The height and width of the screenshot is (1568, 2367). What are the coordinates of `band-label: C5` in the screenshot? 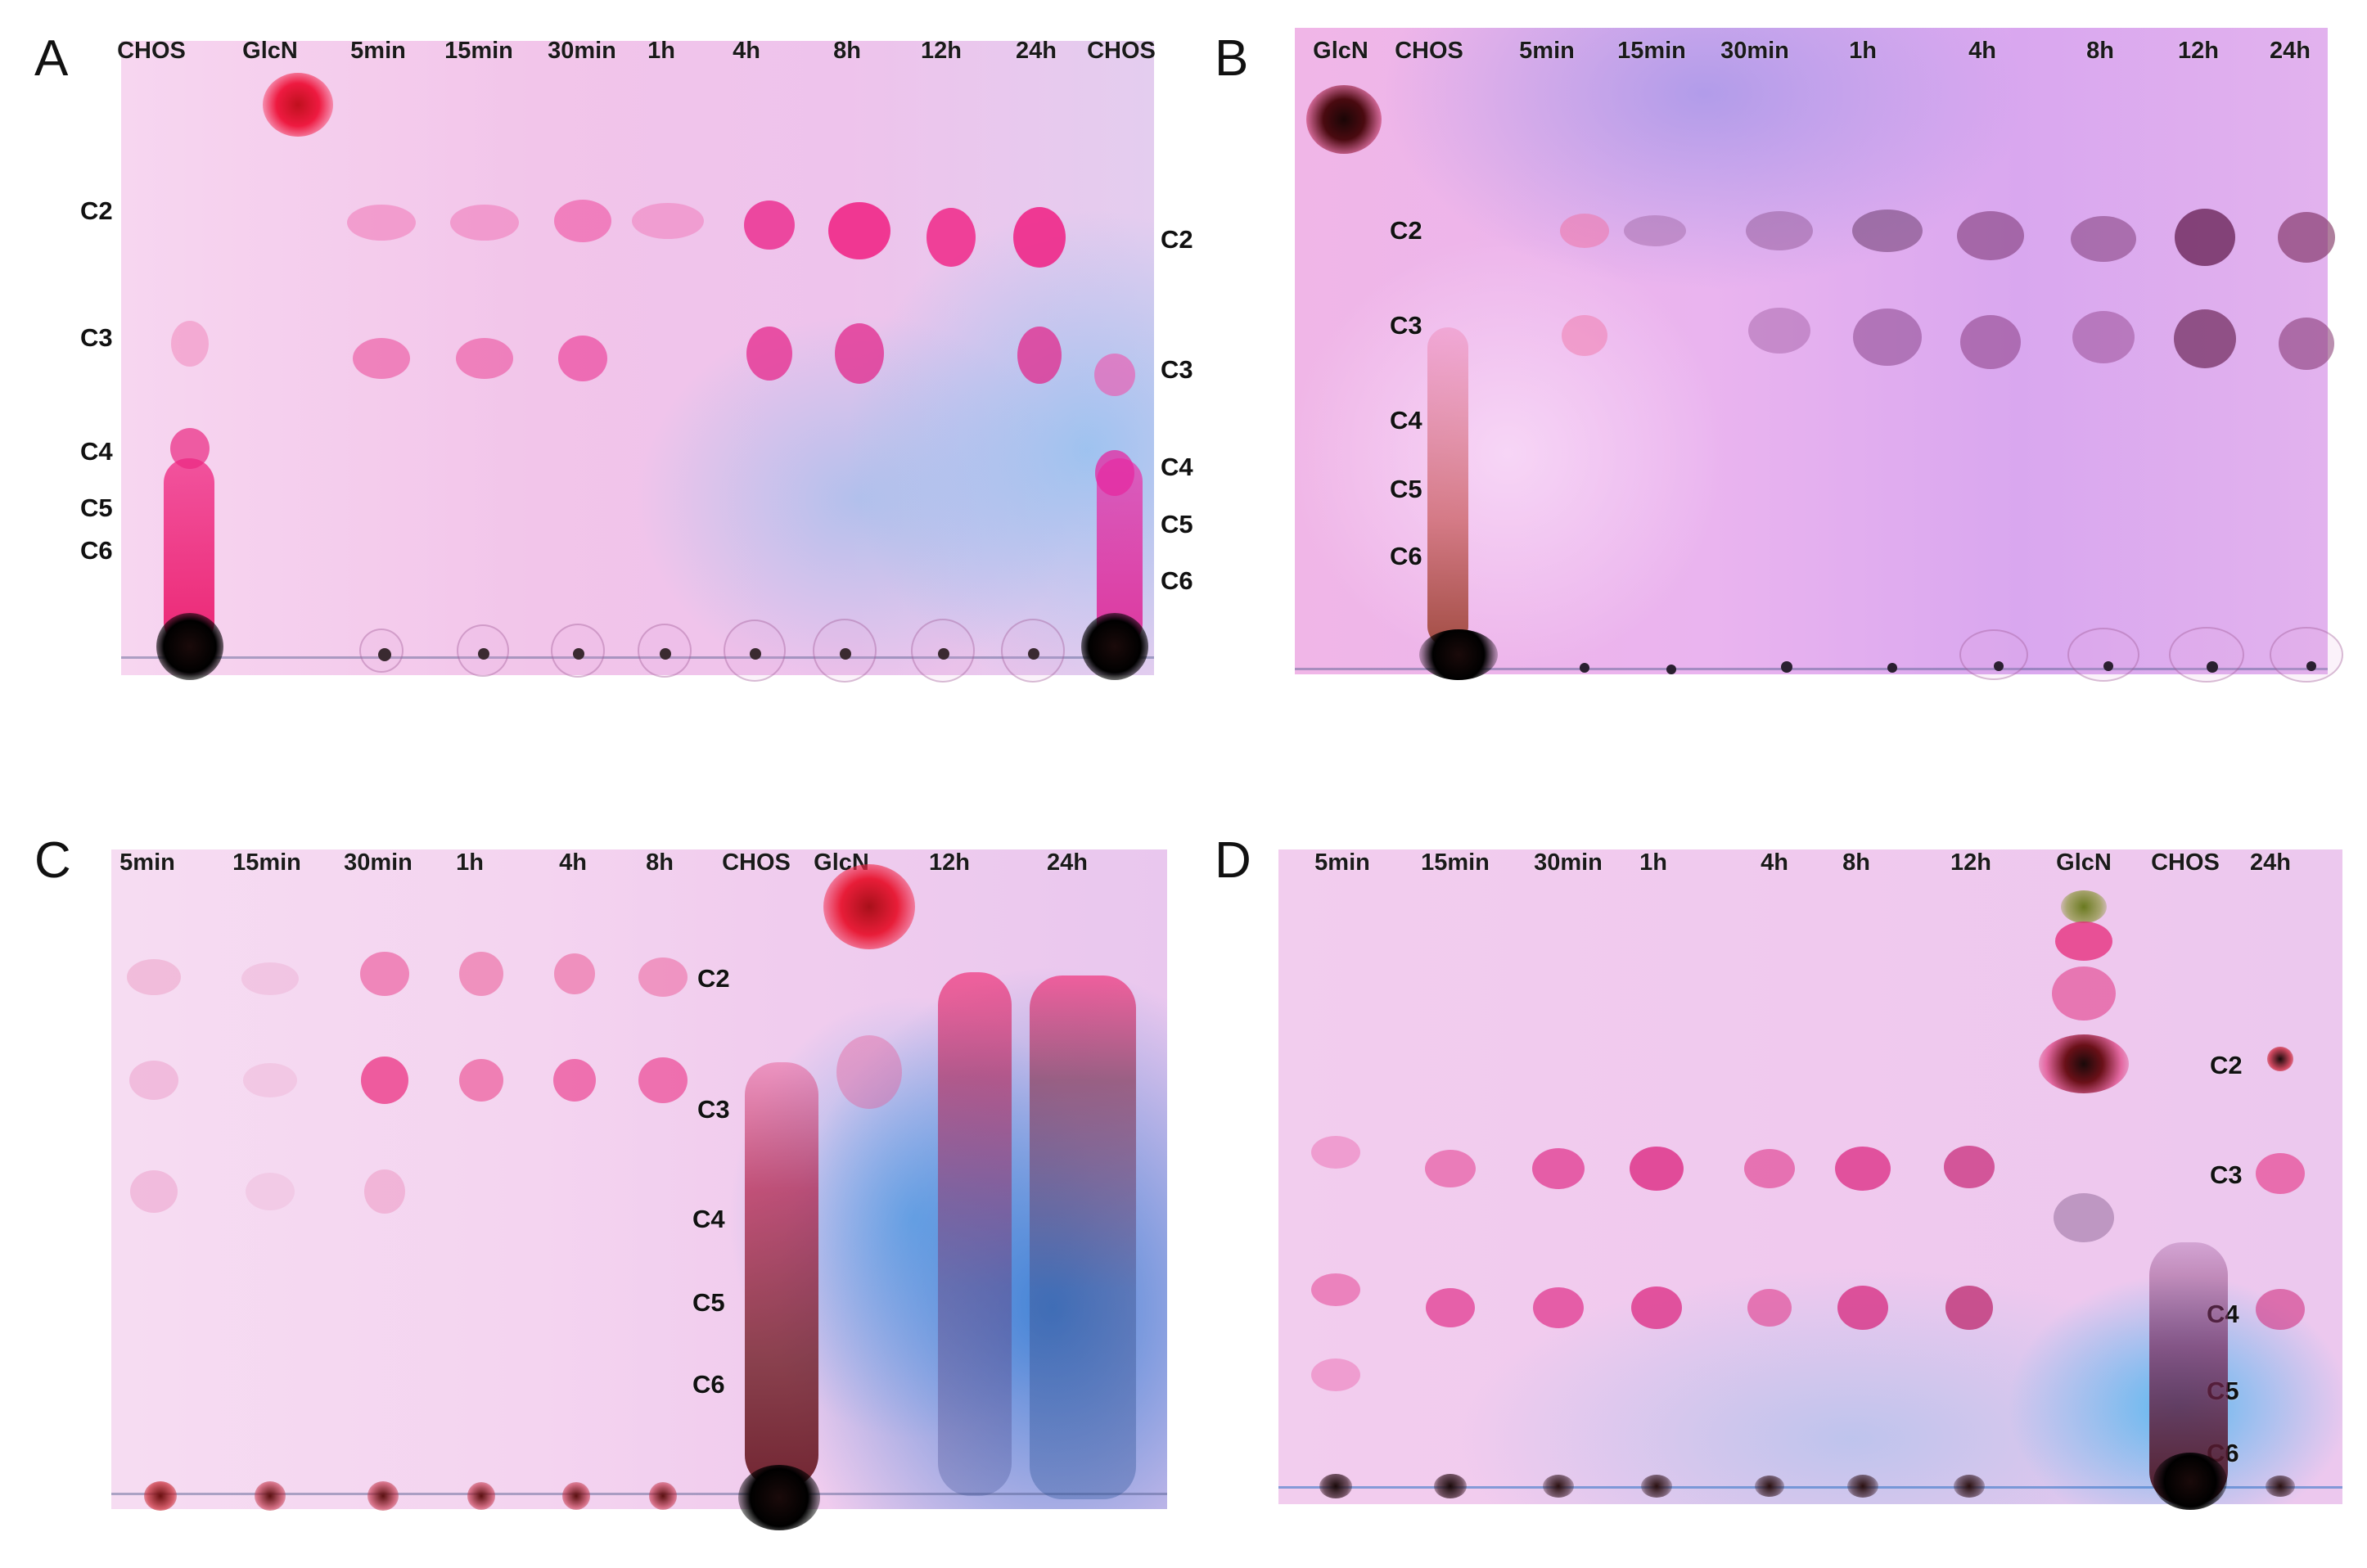 It's located at (1406, 489).